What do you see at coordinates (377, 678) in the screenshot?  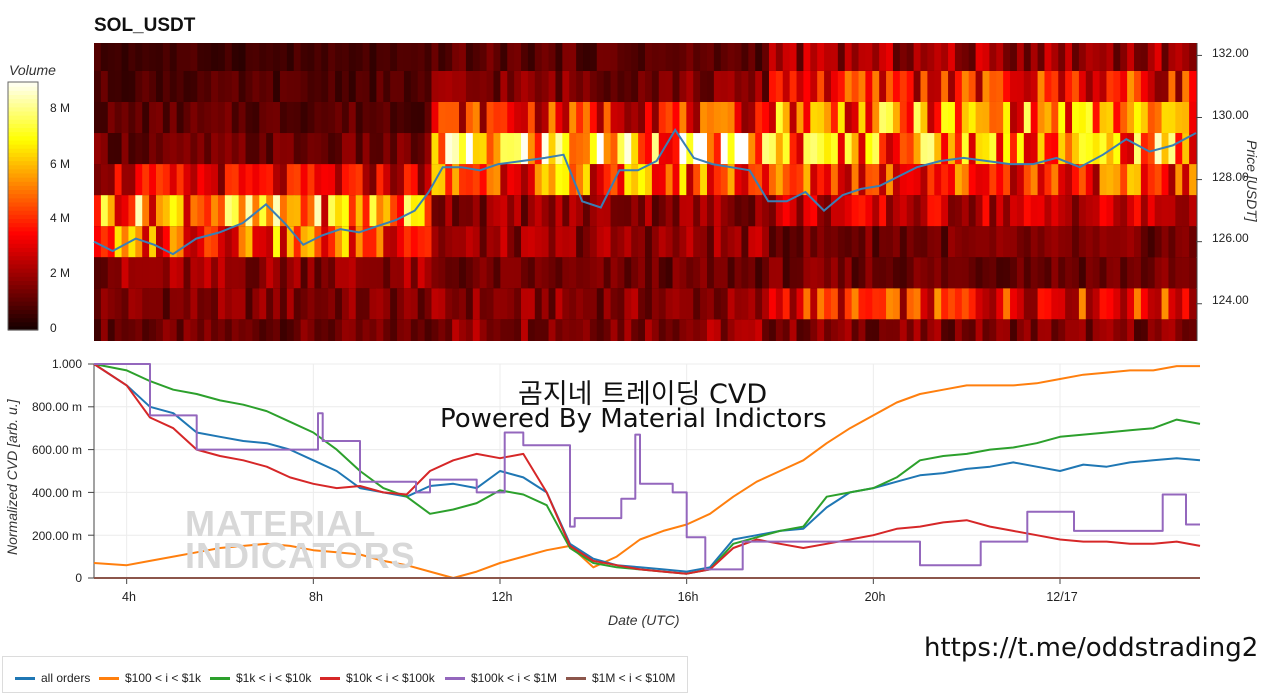 I see `legend-item: $10k < i < $100k` at bounding box center [377, 678].